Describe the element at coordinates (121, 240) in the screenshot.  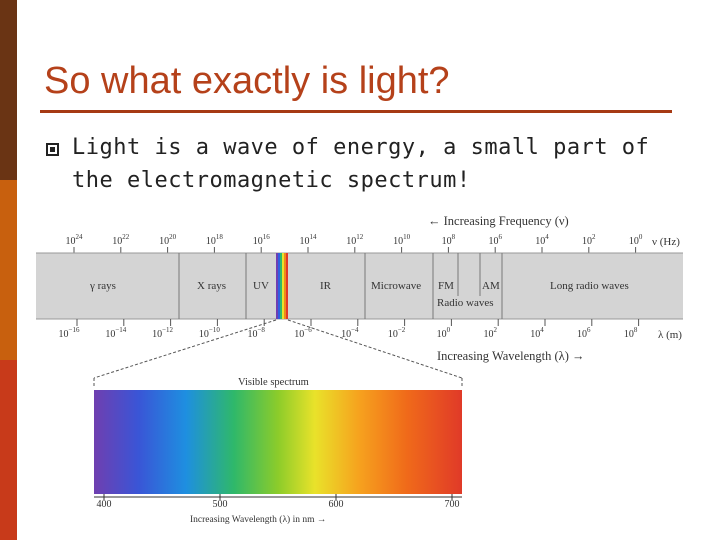
I see `frequency-tick-label: 10²²` at that location.